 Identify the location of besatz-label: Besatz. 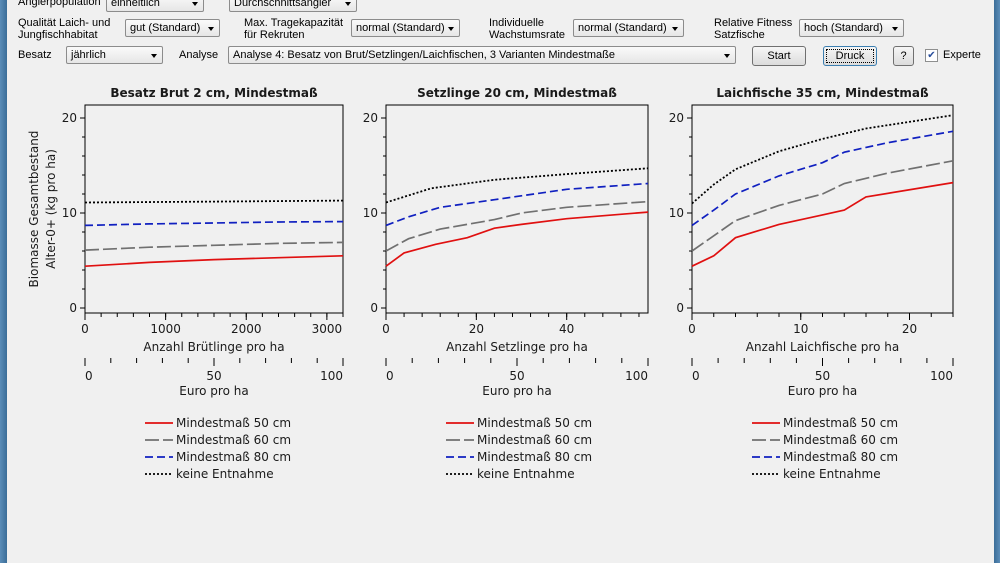
(35, 55).